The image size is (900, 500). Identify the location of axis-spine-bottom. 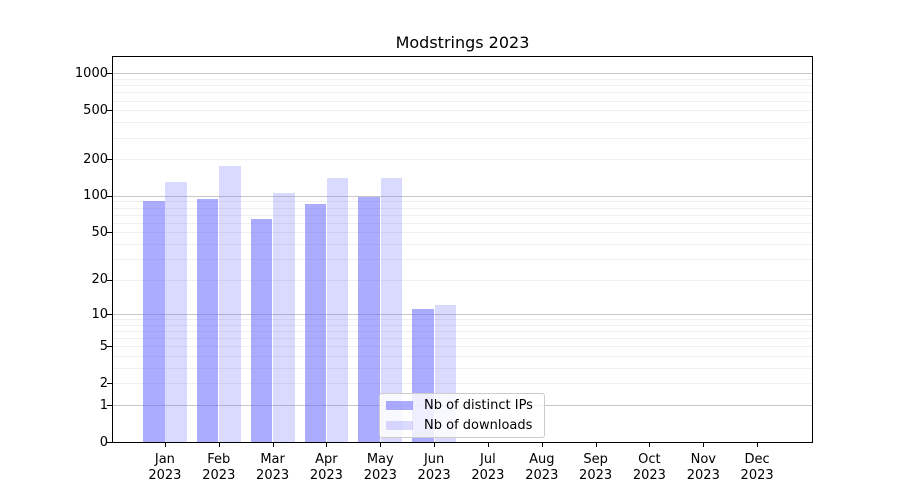
(462, 442).